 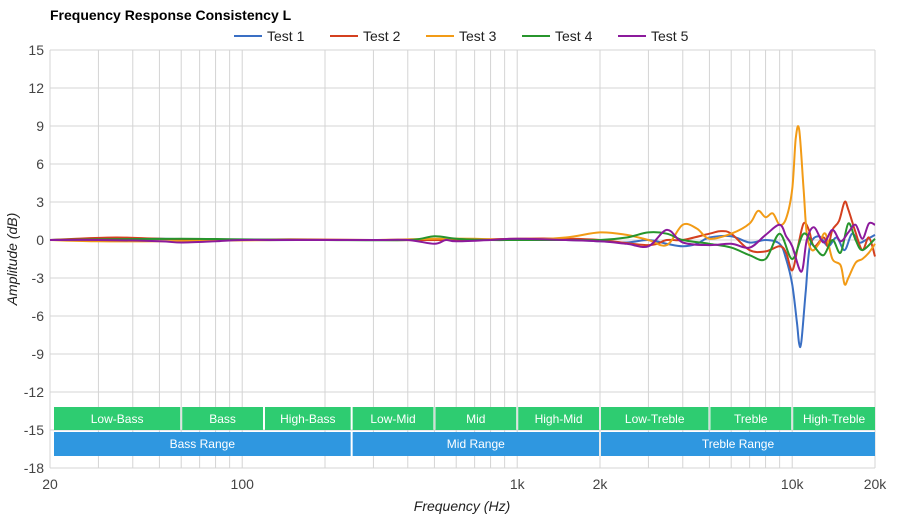 I want to click on band-label: Low-Treble, so click(x=655, y=419).